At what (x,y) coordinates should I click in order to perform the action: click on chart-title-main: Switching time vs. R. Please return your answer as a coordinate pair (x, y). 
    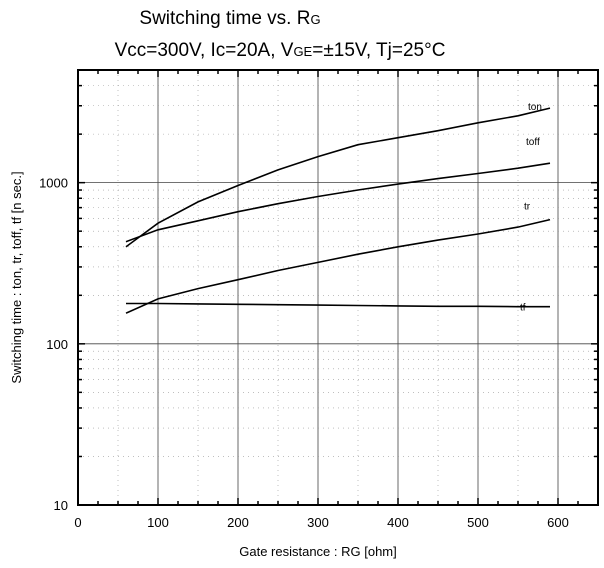
    Looking at the image, I should click on (225, 18).